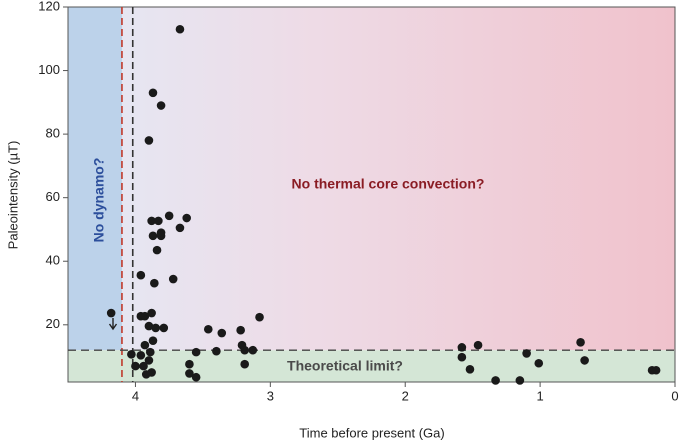 The image size is (685, 445). I want to click on x-tick-label: 4, so click(135, 395).